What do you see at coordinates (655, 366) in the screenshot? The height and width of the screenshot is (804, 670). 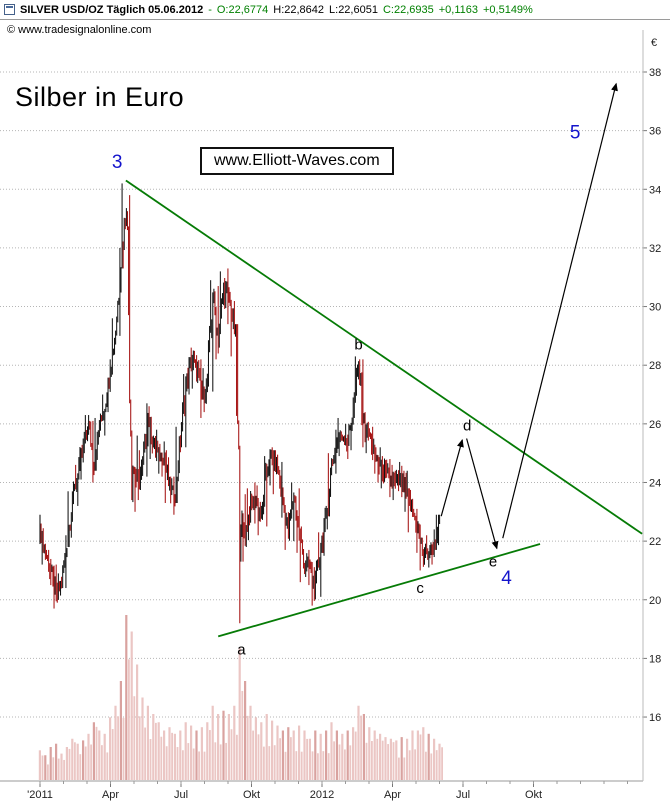 I see `y-tick-label: 28` at bounding box center [655, 366].